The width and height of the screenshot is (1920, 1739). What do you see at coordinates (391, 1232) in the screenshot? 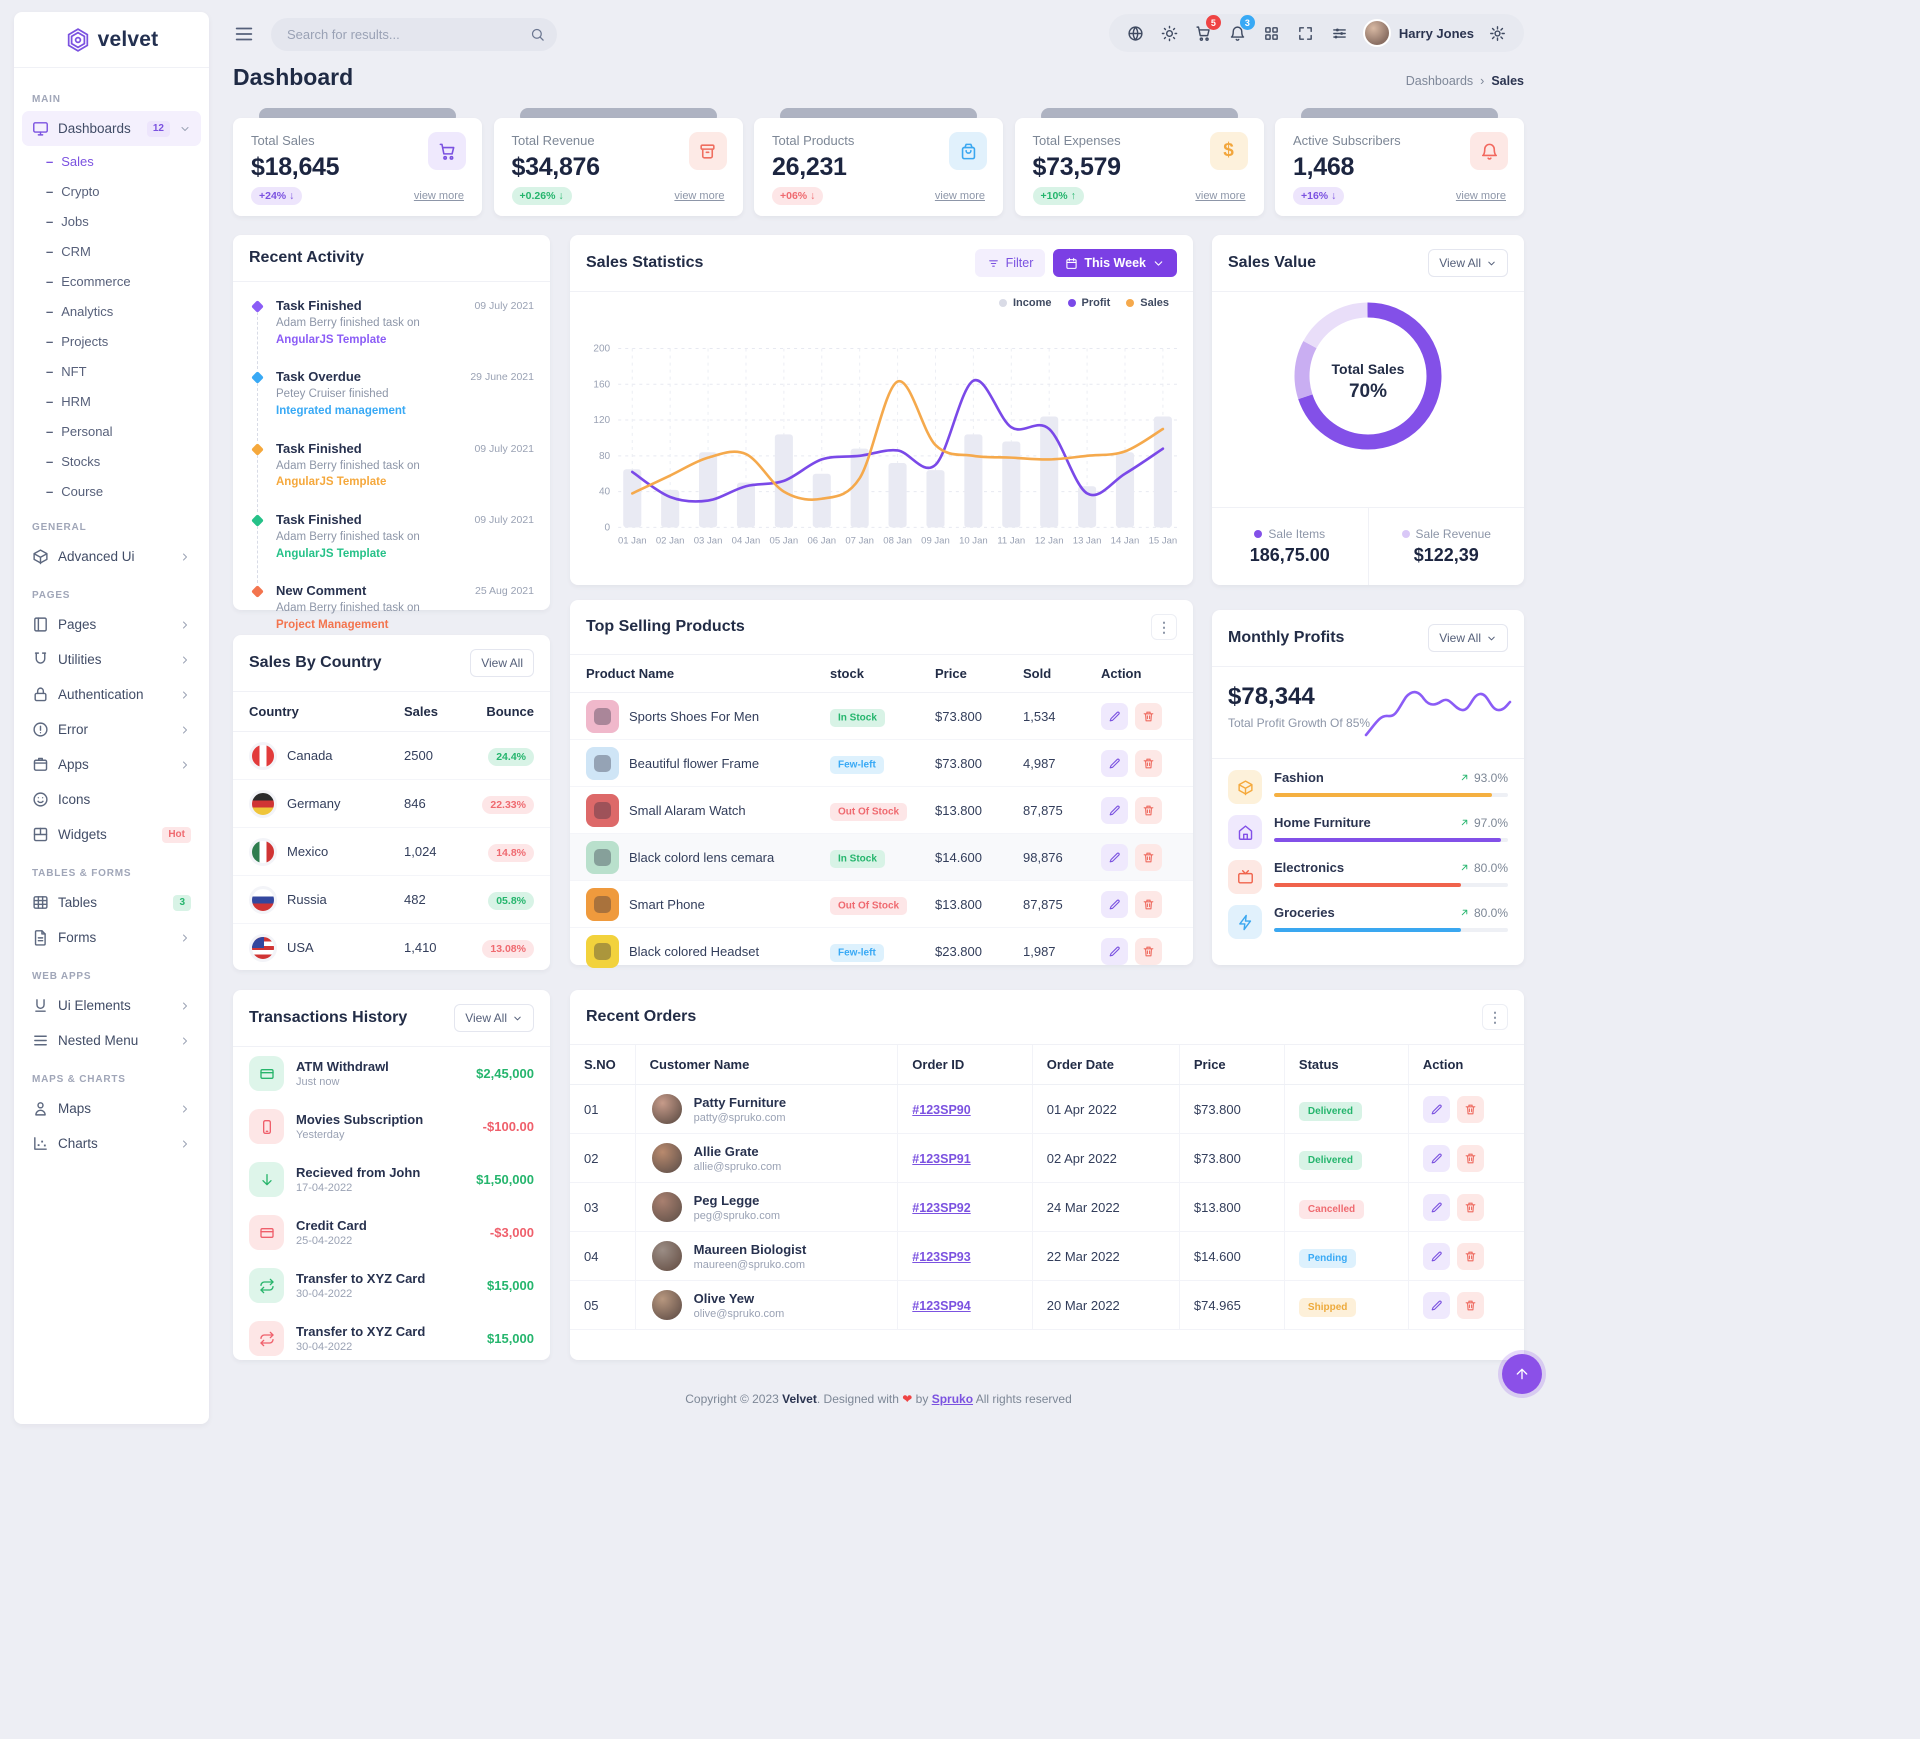
I see `transaction-row: Credit Card 25-04-2022 -$3,000` at bounding box center [391, 1232].